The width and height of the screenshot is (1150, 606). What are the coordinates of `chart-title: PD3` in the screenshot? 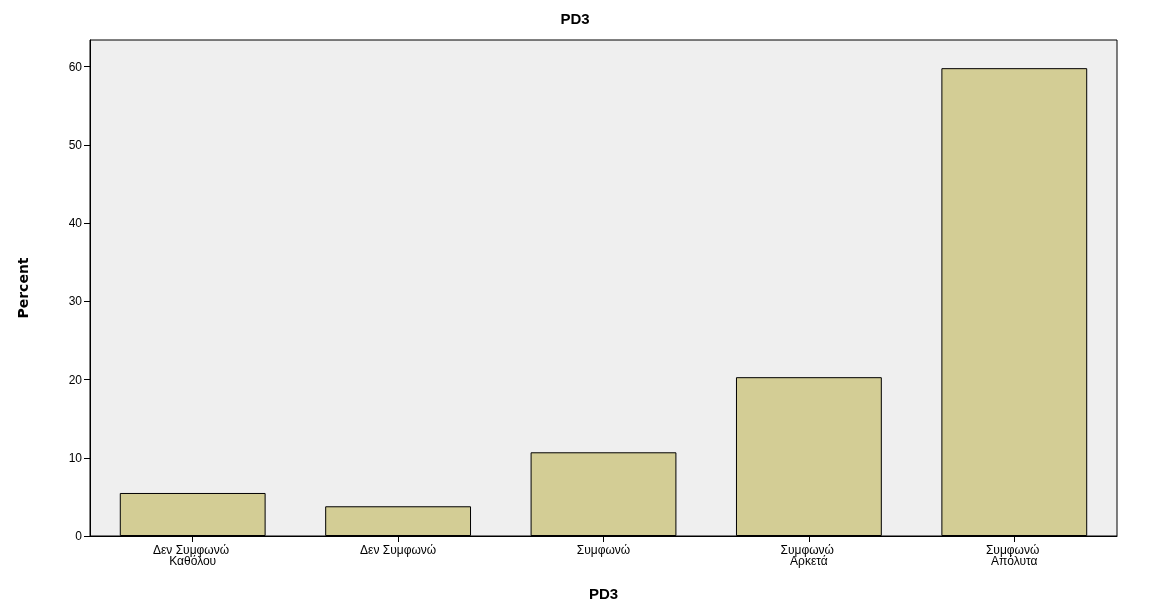 It's located at (575, 18).